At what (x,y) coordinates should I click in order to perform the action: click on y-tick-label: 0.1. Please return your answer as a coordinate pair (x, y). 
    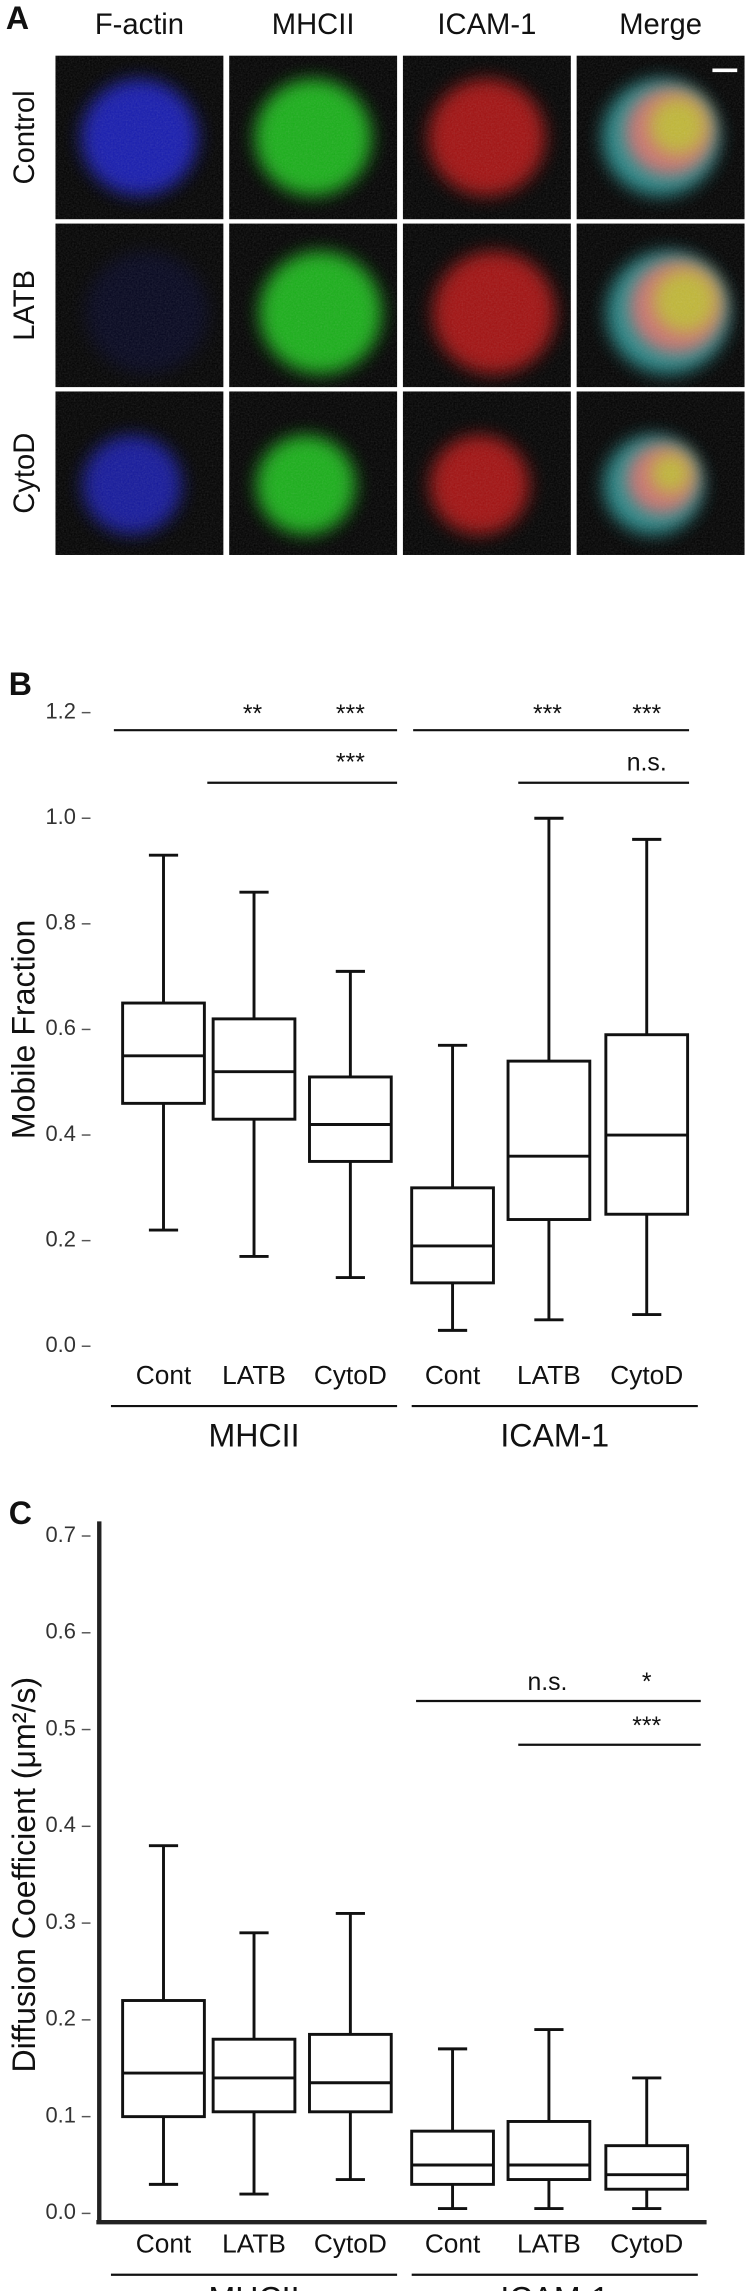
    Looking at the image, I should click on (60, 2114).